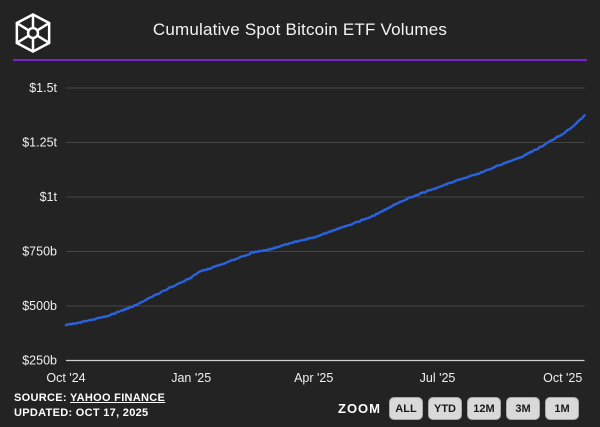  I want to click on zoom-label: ZOOM, so click(359, 408).